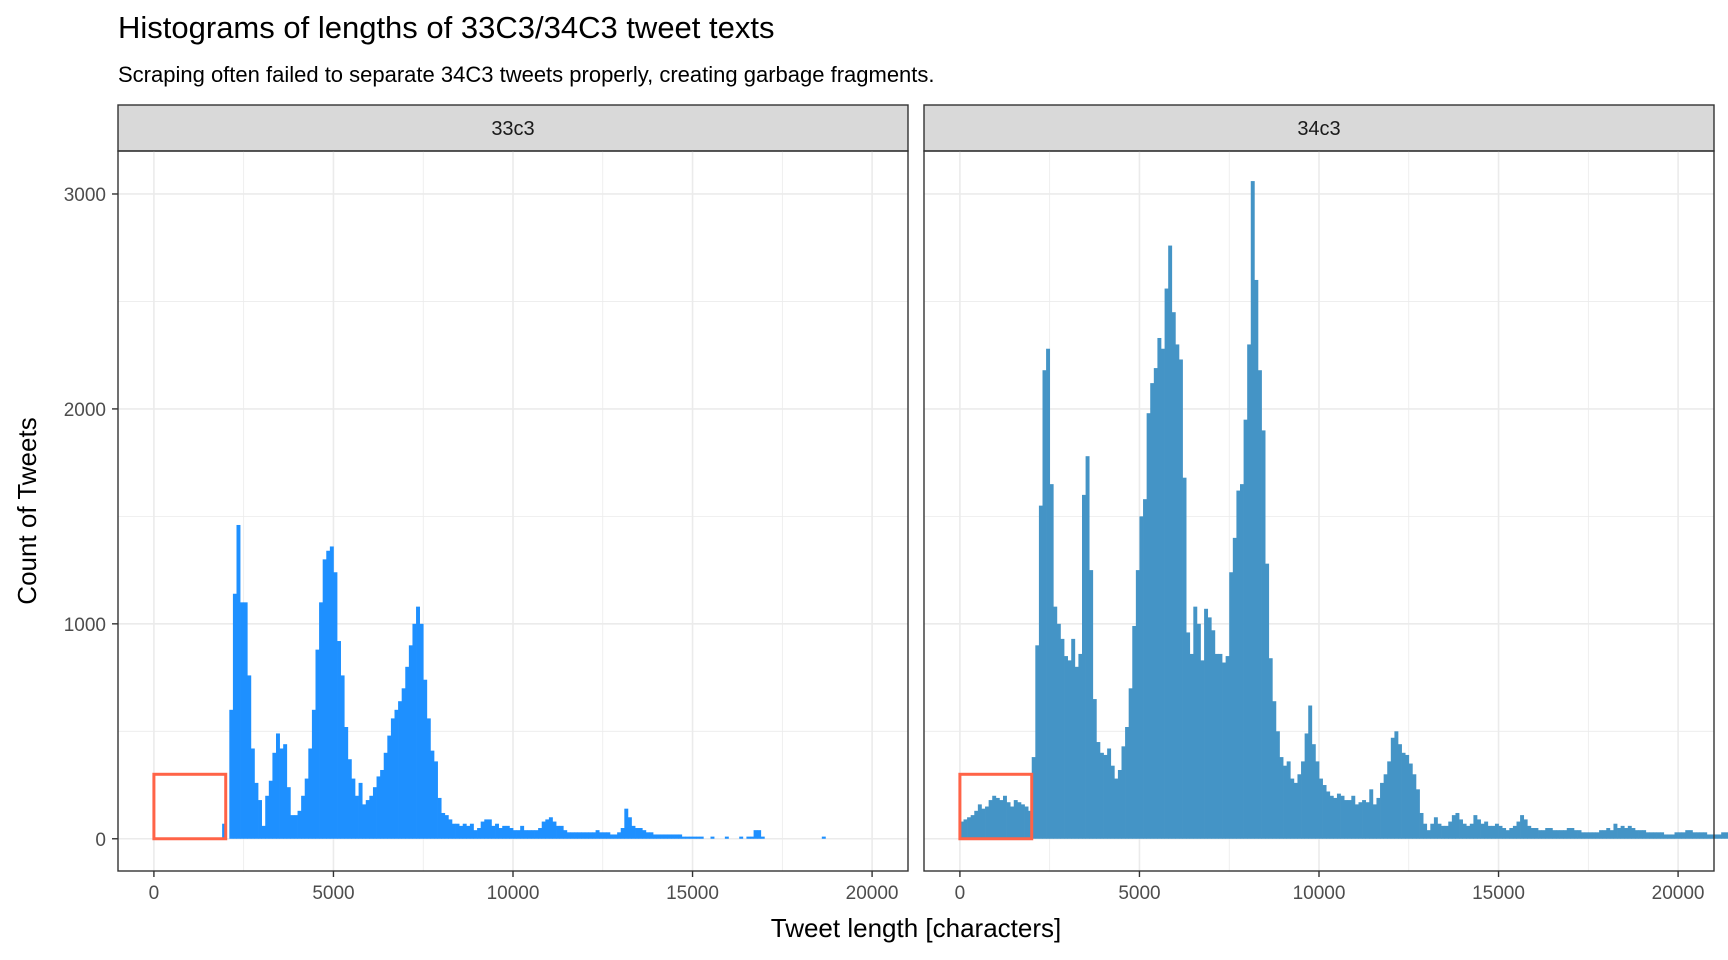 Image resolution: width=1728 pixels, height=960 pixels. I want to click on y-tick-label: 2000, so click(85, 410).